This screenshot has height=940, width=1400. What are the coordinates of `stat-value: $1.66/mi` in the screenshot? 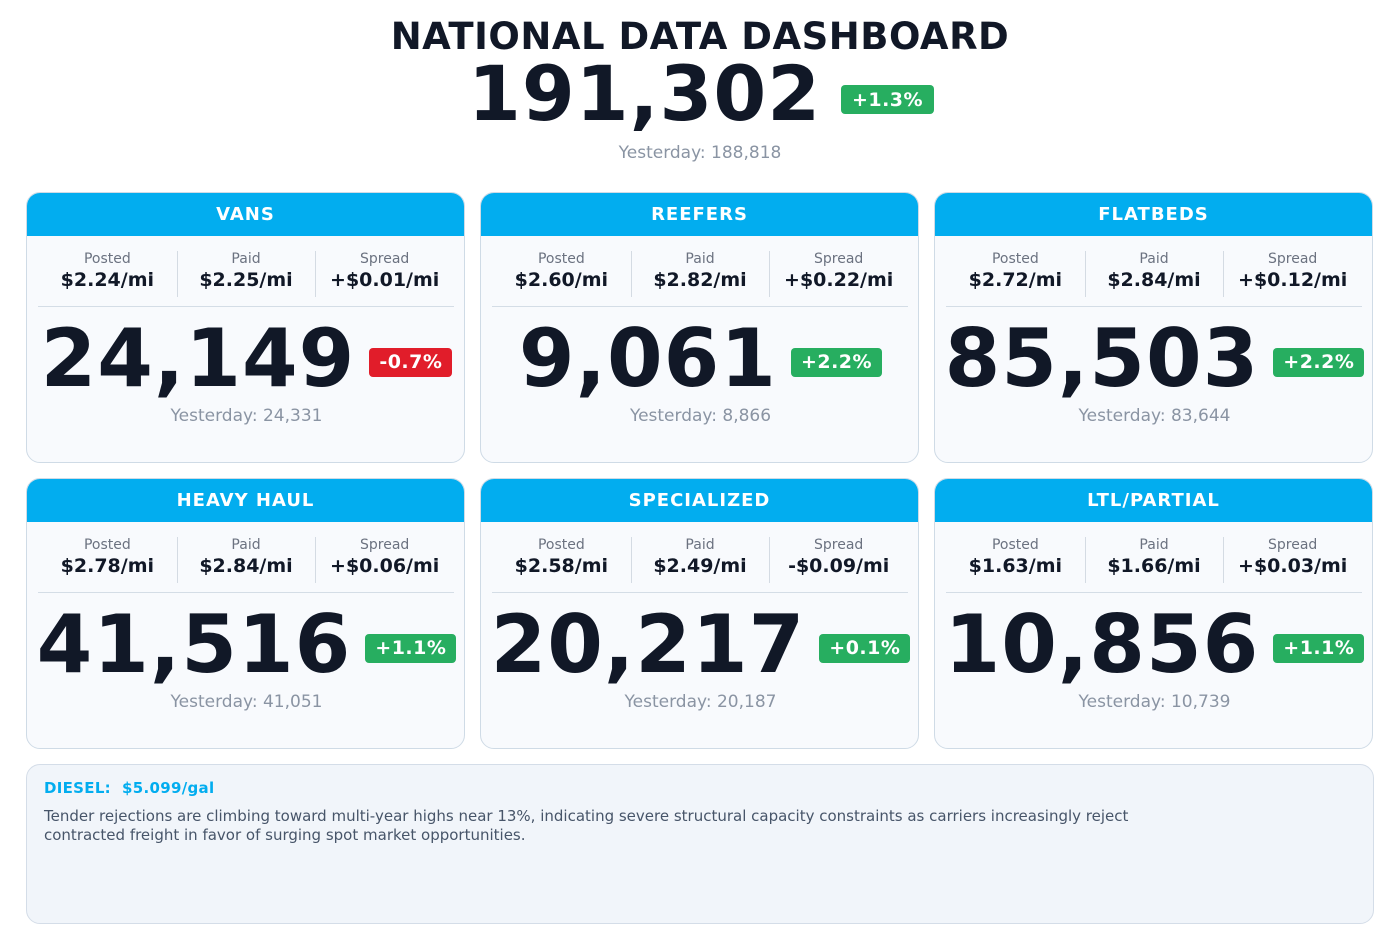 It's located at (1154, 566).